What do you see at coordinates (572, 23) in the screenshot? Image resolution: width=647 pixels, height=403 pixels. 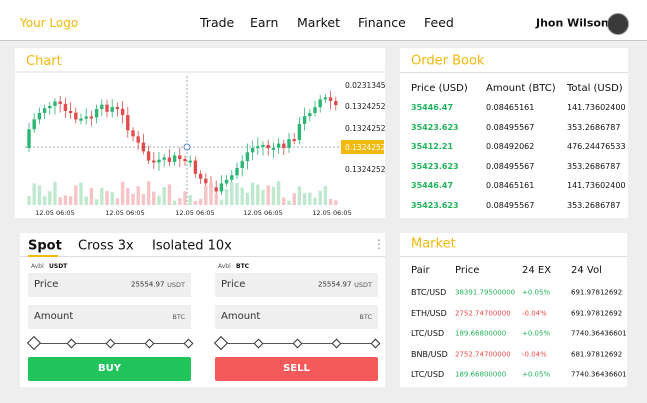 I see `user-name: Jhon Wilson` at bounding box center [572, 23].